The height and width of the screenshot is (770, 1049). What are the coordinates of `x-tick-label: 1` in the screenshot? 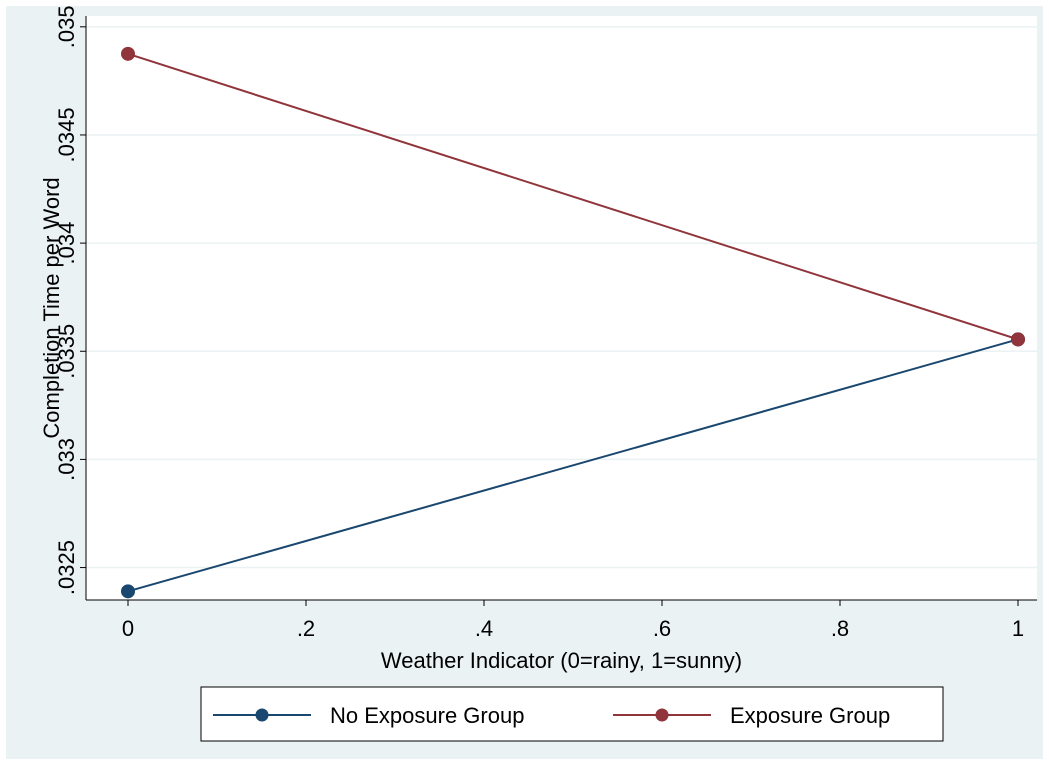 It's located at (1018, 628).